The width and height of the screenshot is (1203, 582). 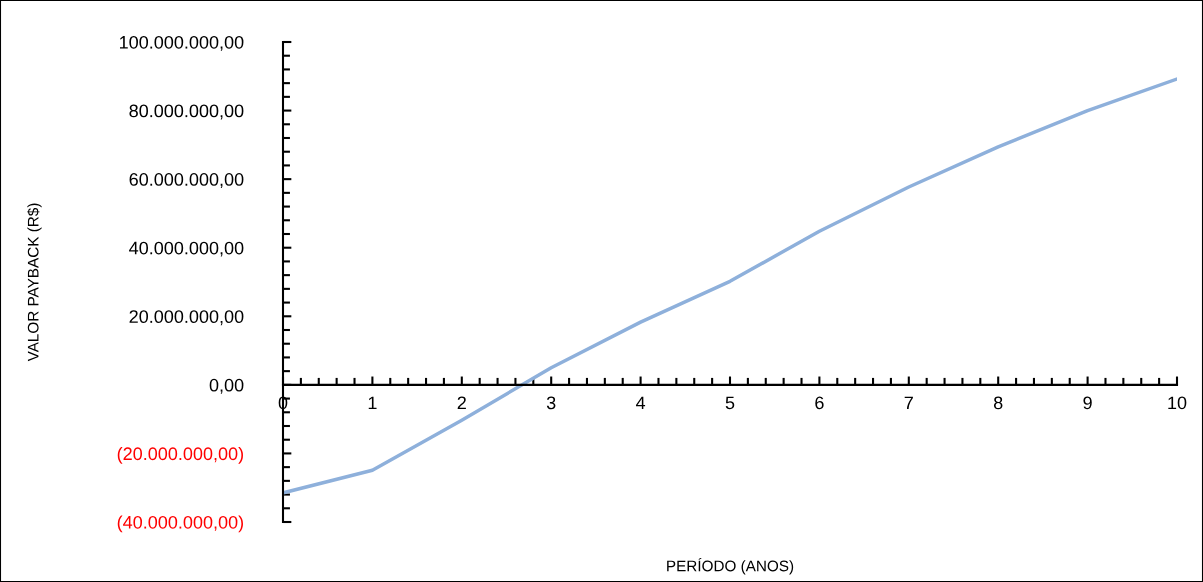 What do you see at coordinates (186, 112) in the screenshot?
I see `y-tick-label: 80.000.000,00` at bounding box center [186, 112].